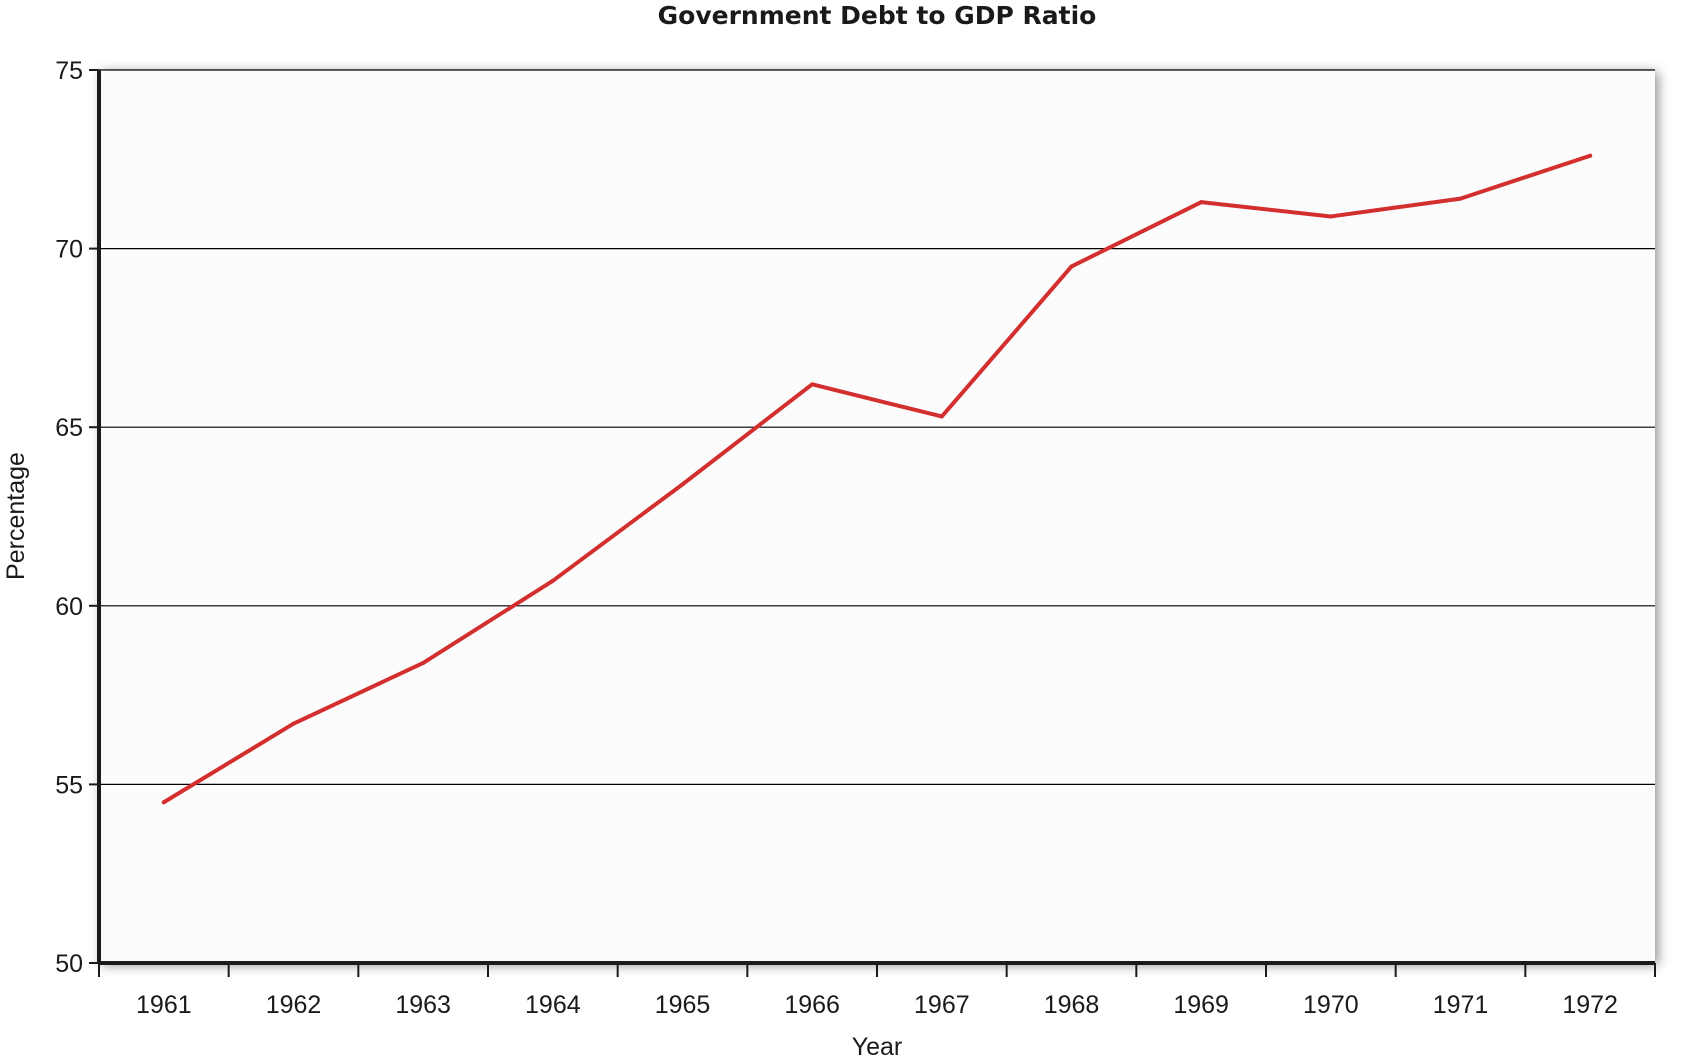 The image size is (1688, 1063). I want to click on data-point-1967, so click(941, 416).